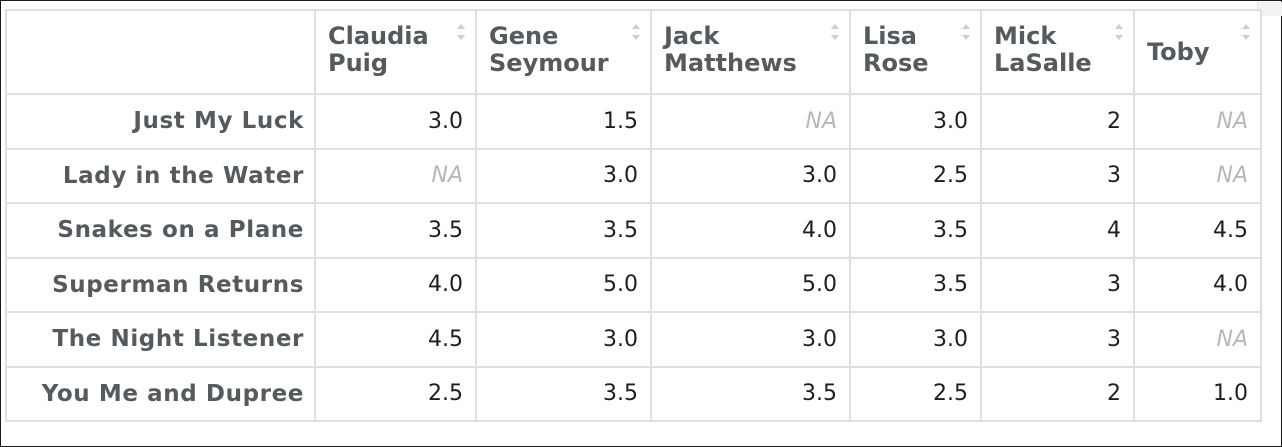 Image resolution: width=1282 pixels, height=447 pixels. I want to click on row-header: Superman Returns, so click(160, 284).